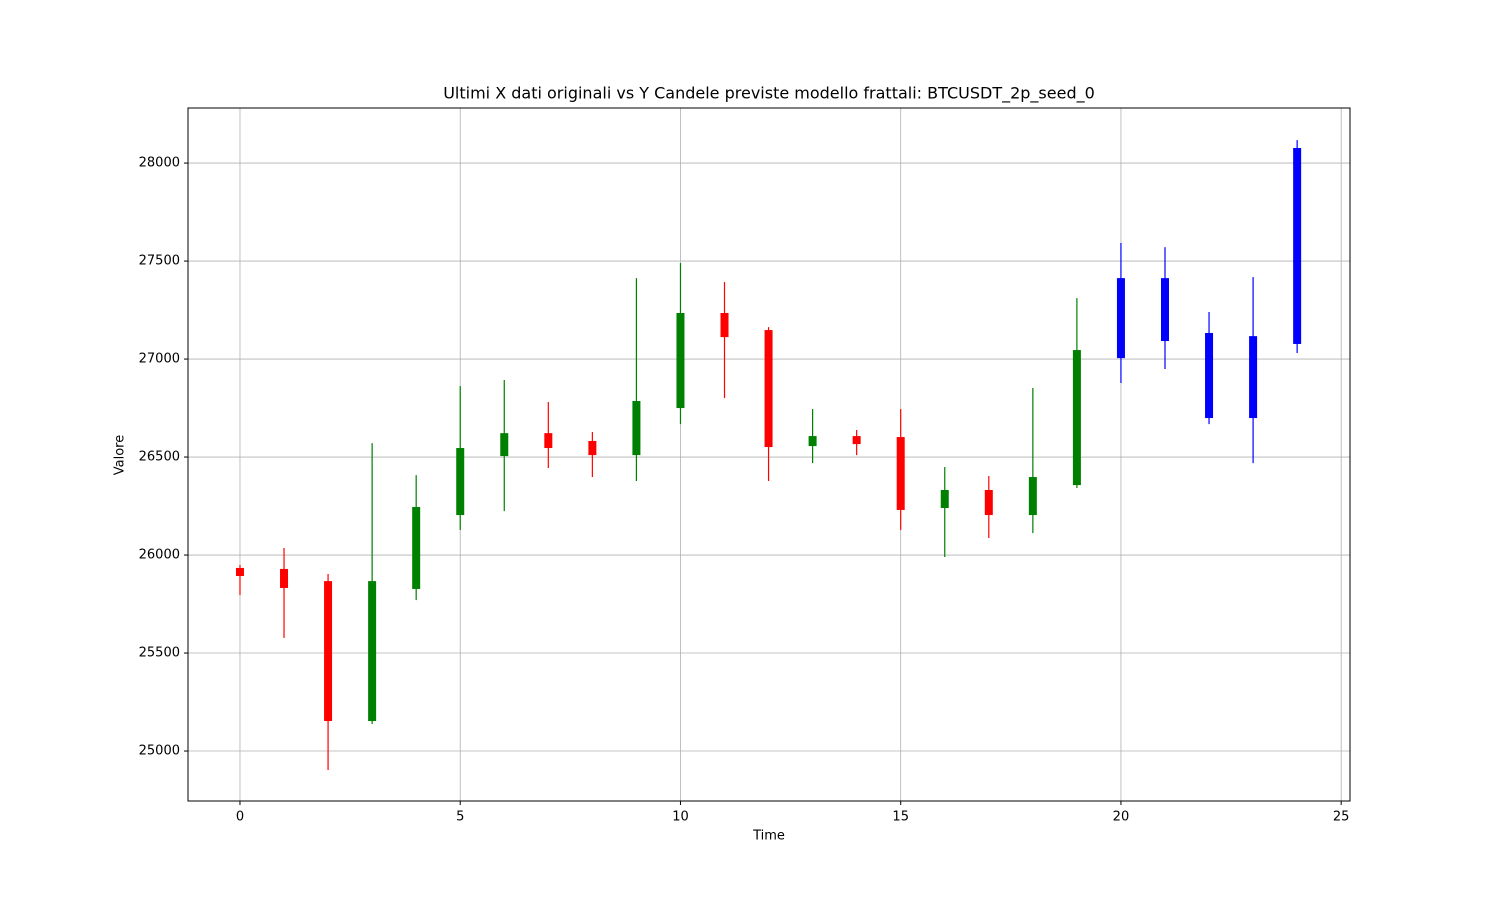  What do you see at coordinates (159, 457) in the screenshot?
I see `y-tick-label: 26500` at bounding box center [159, 457].